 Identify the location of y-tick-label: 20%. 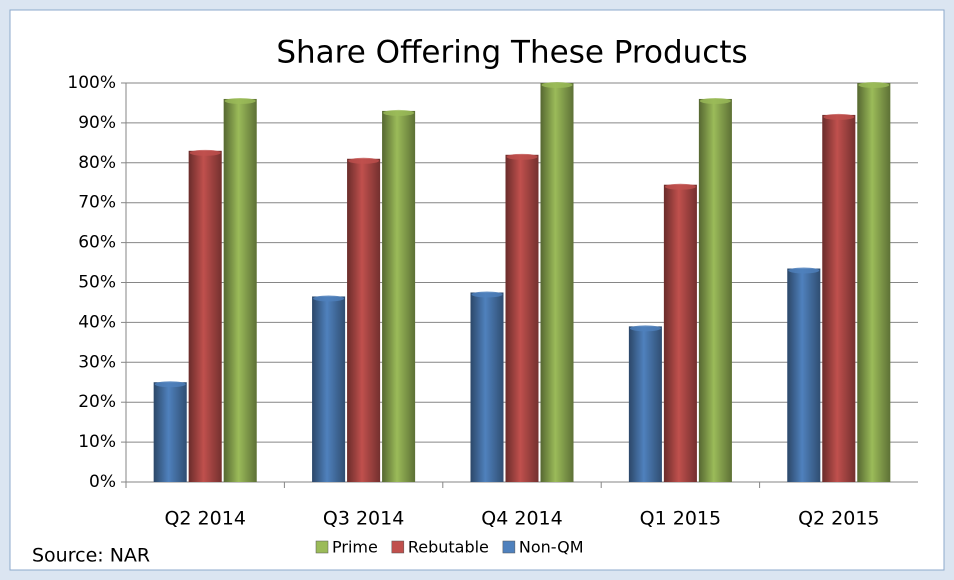
(97, 402).